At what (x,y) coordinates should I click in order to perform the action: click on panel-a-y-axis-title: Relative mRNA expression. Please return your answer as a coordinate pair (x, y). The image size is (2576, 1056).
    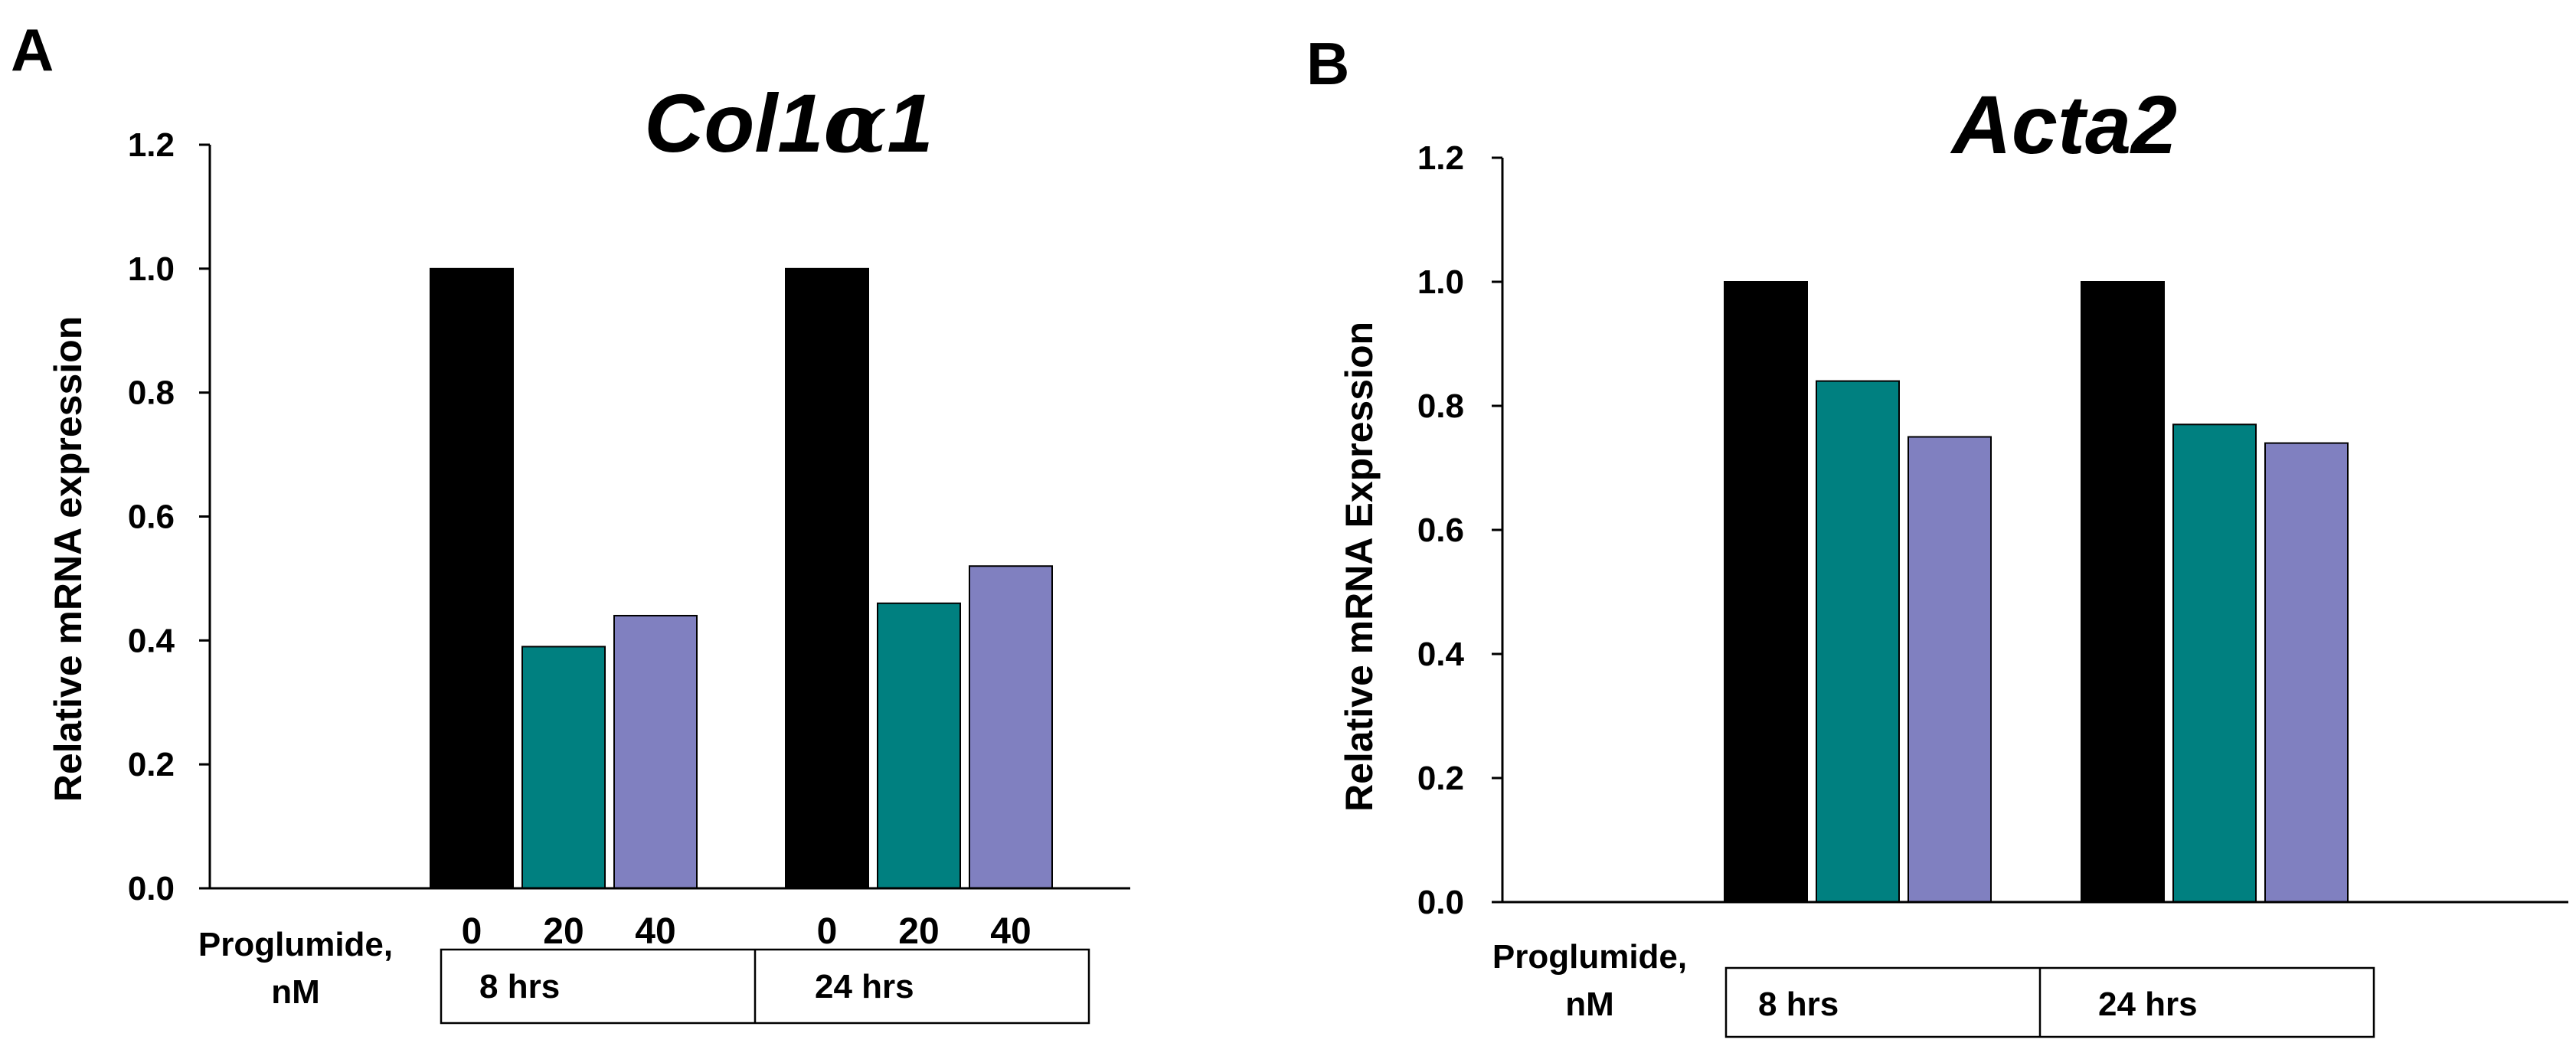
    Looking at the image, I should click on (68, 559).